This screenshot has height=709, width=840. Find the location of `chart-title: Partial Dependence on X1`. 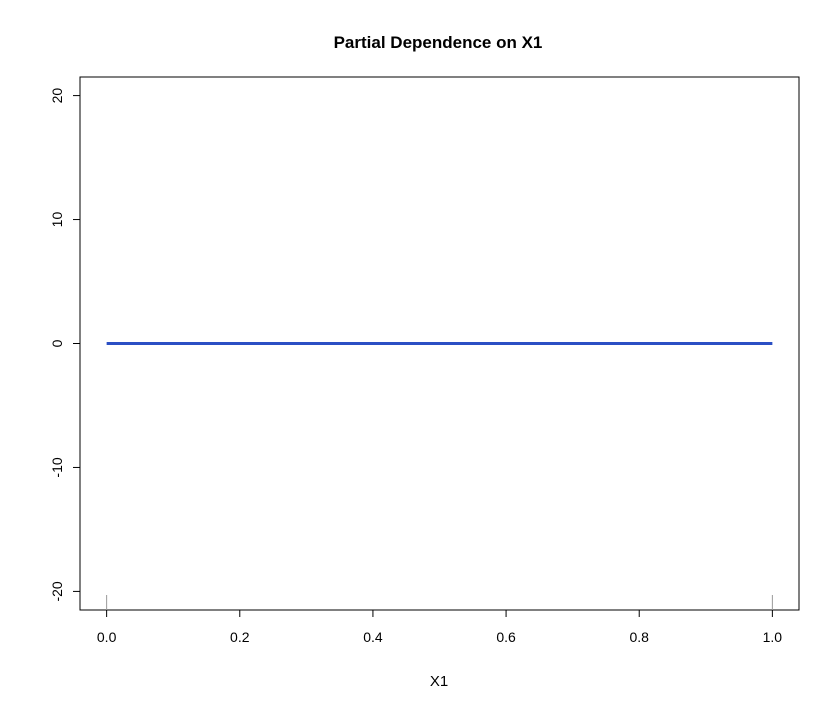

chart-title: Partial Dependence on X1 is located at coordinates (438, 42).